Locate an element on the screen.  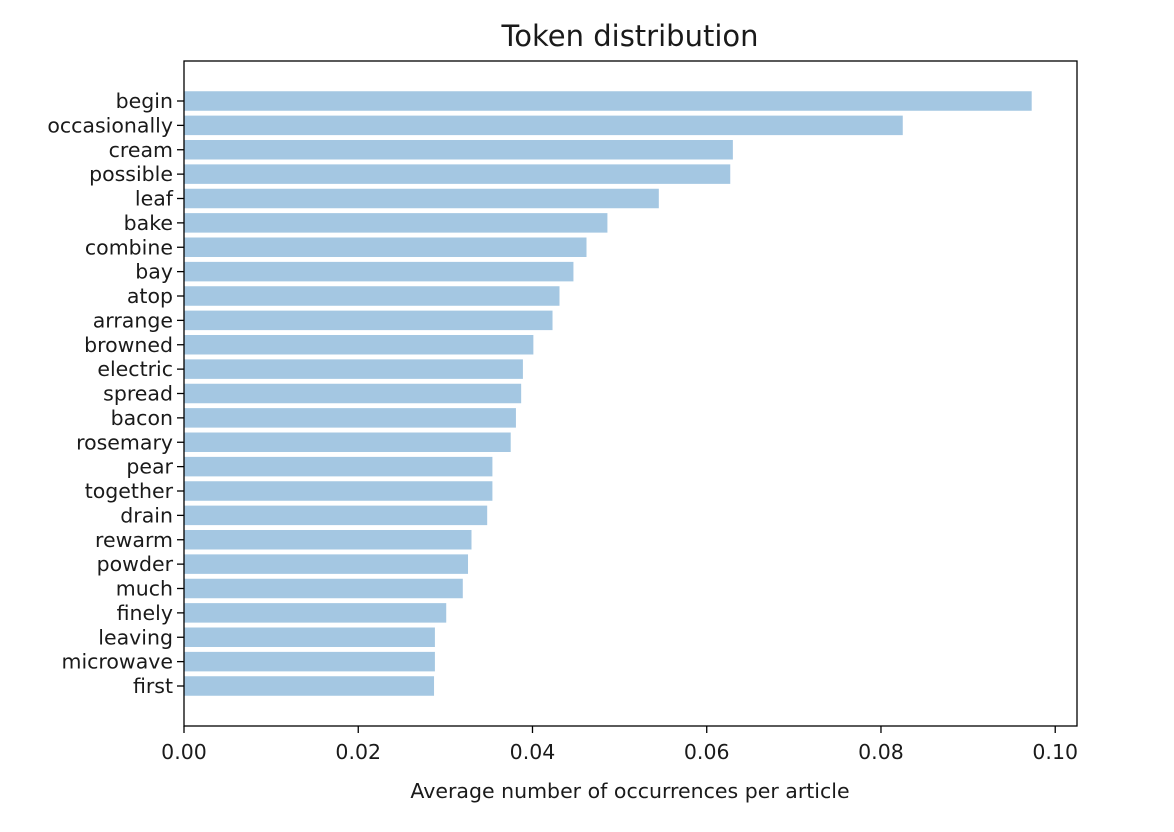
bar-bacon is located at coordinates (350, 418).